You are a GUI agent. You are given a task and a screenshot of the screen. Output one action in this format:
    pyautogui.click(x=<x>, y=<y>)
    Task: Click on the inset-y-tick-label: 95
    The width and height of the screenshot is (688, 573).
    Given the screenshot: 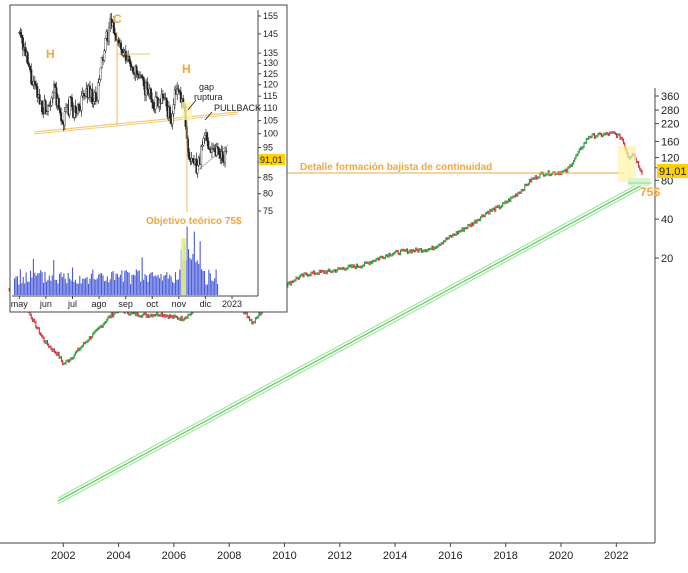 What is the action you would take?
    pyautogui.click(x=268, y=148)
    